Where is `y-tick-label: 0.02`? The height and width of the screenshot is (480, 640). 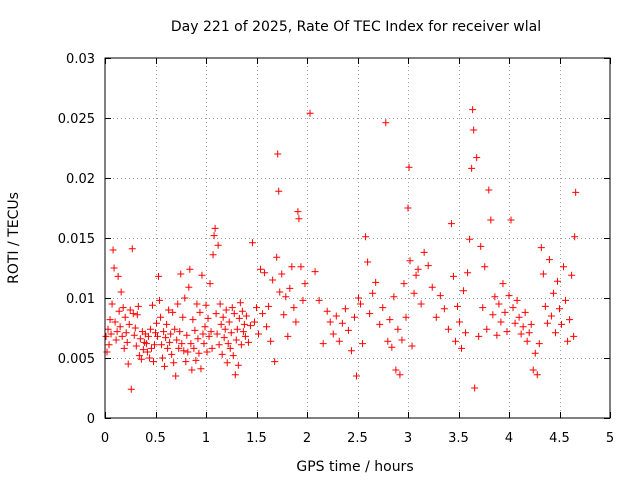
y-tick-label: 0.02 is located at coordinates (80, 179).